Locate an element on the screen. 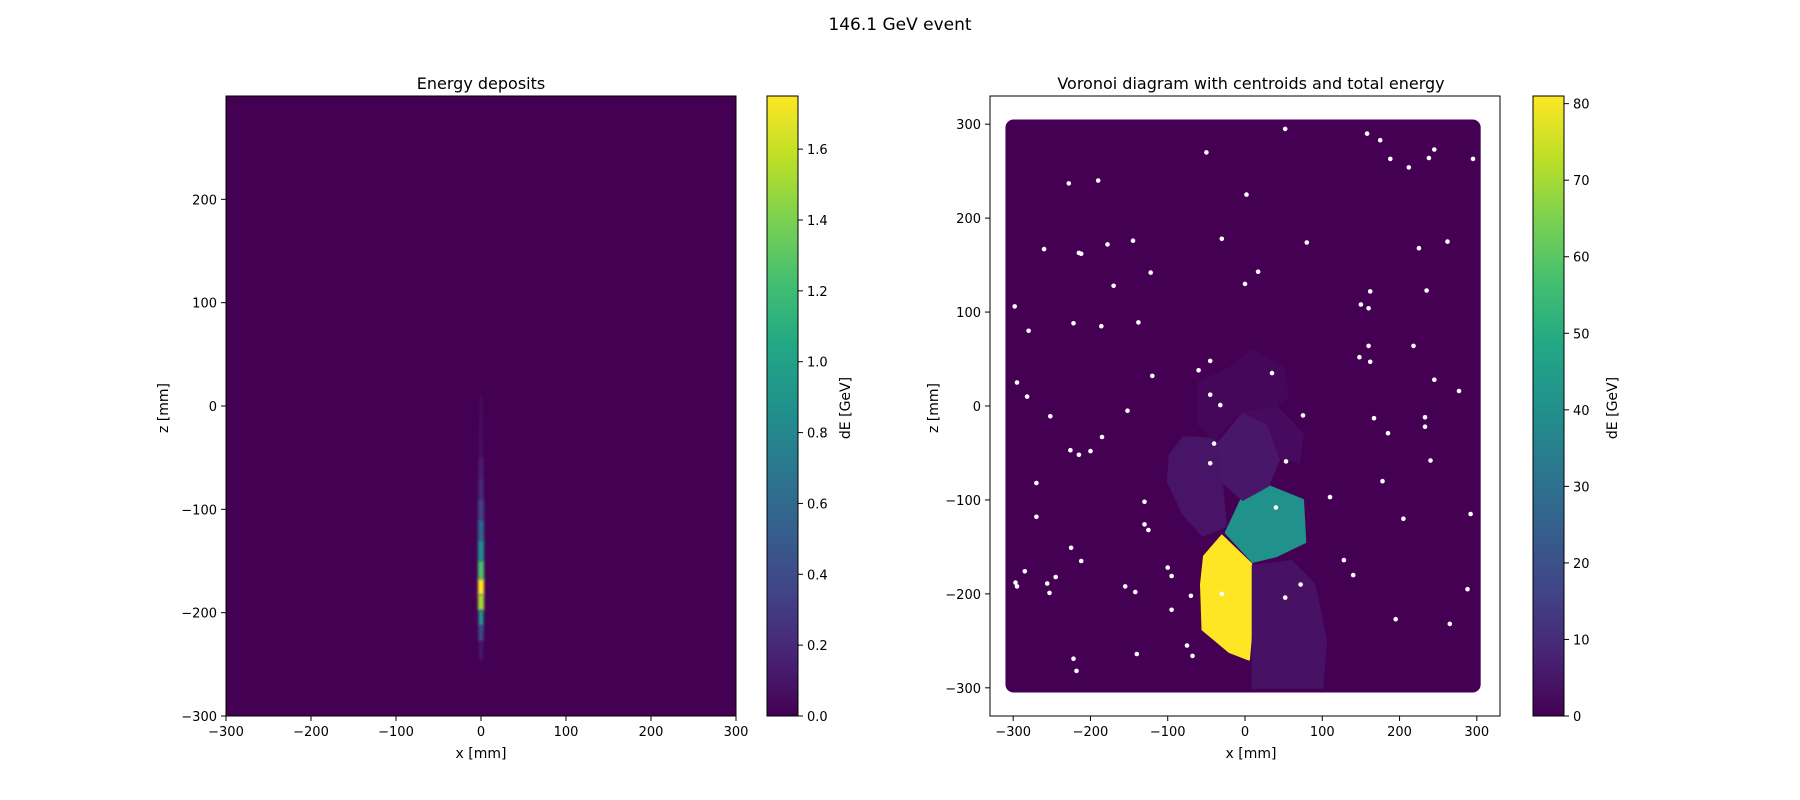 The image size is (1800, 800). x-tick-label: 300 is located at coordinates (1476, 732).